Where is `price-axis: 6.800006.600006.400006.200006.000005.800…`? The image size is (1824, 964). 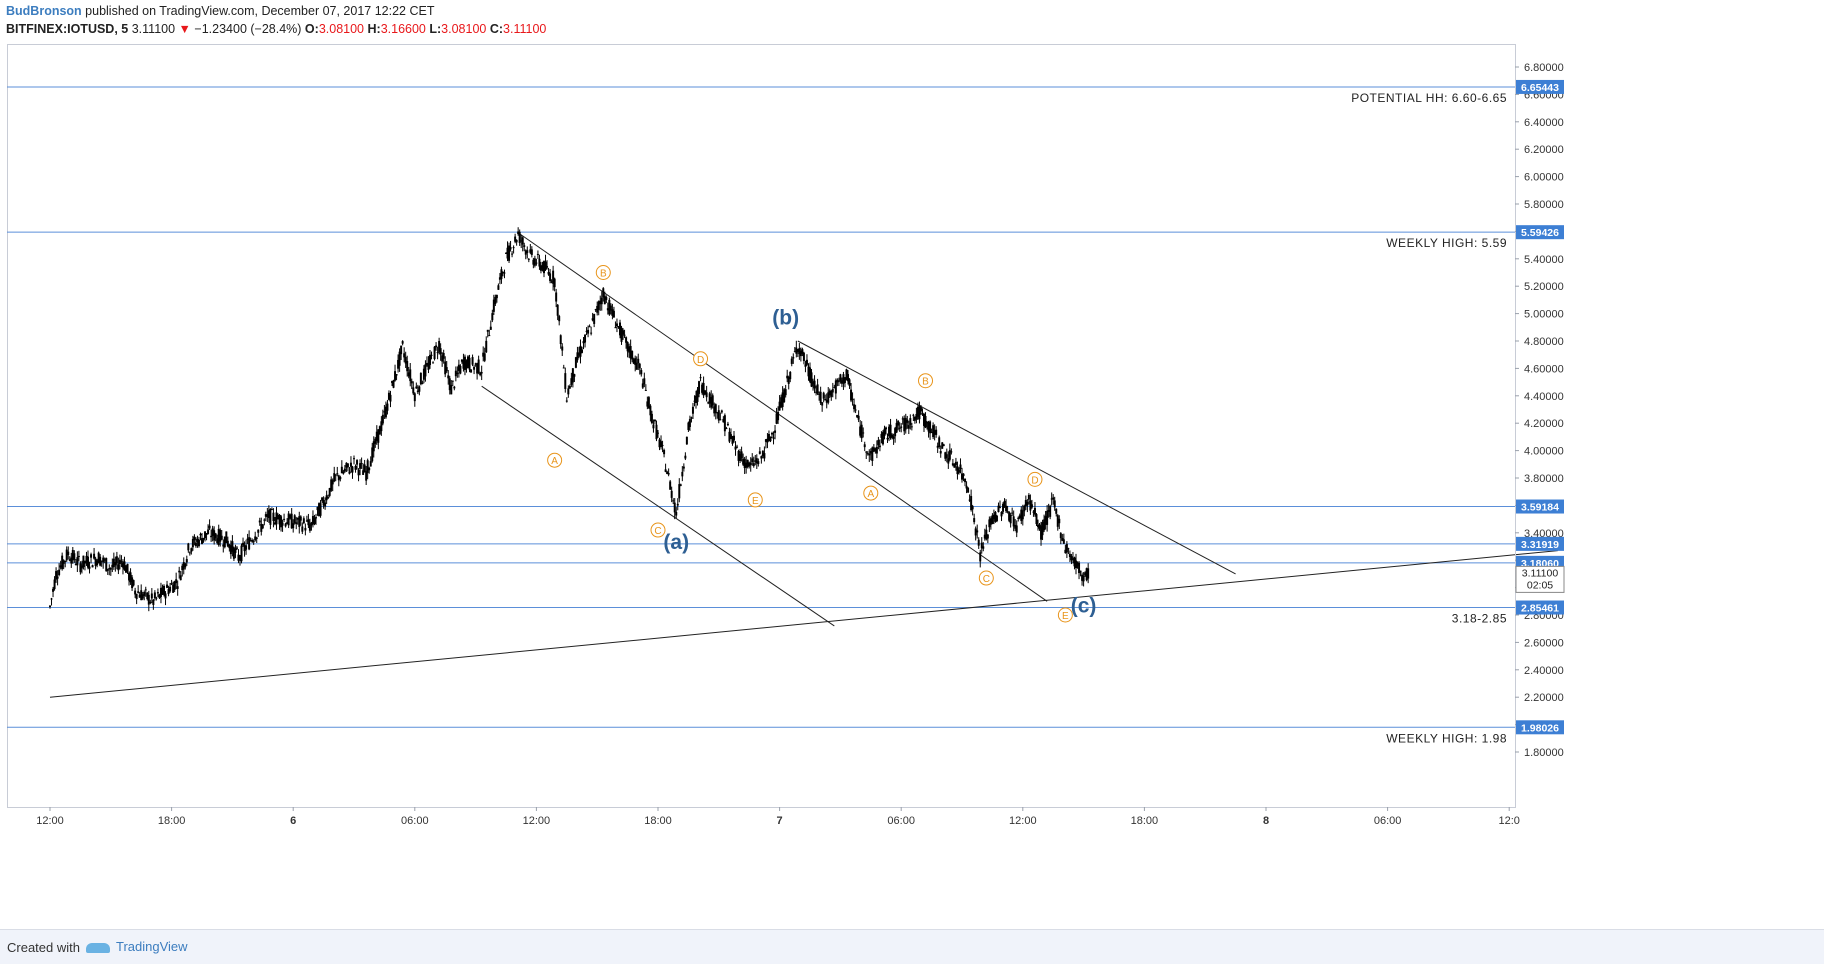 price-axis: 6.800006.600006.400006.200006.000005.800… is located at coordinates (1540, 425).